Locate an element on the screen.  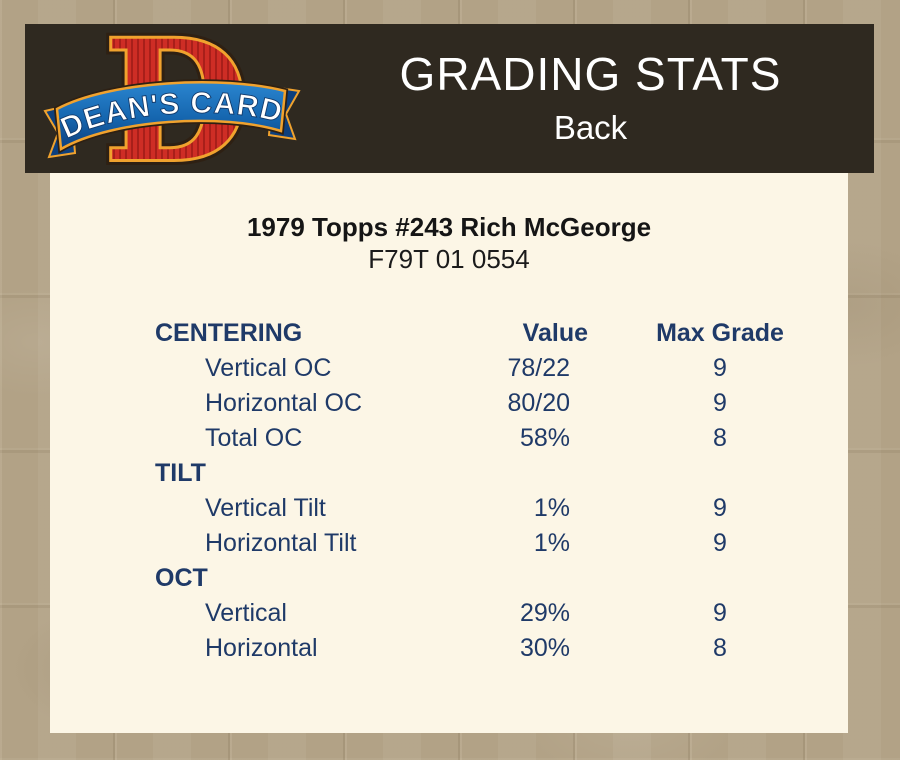
table-row-horizontal-tilt: Horizontal Tilt 1% 9 is located at coordinates (501, 543).